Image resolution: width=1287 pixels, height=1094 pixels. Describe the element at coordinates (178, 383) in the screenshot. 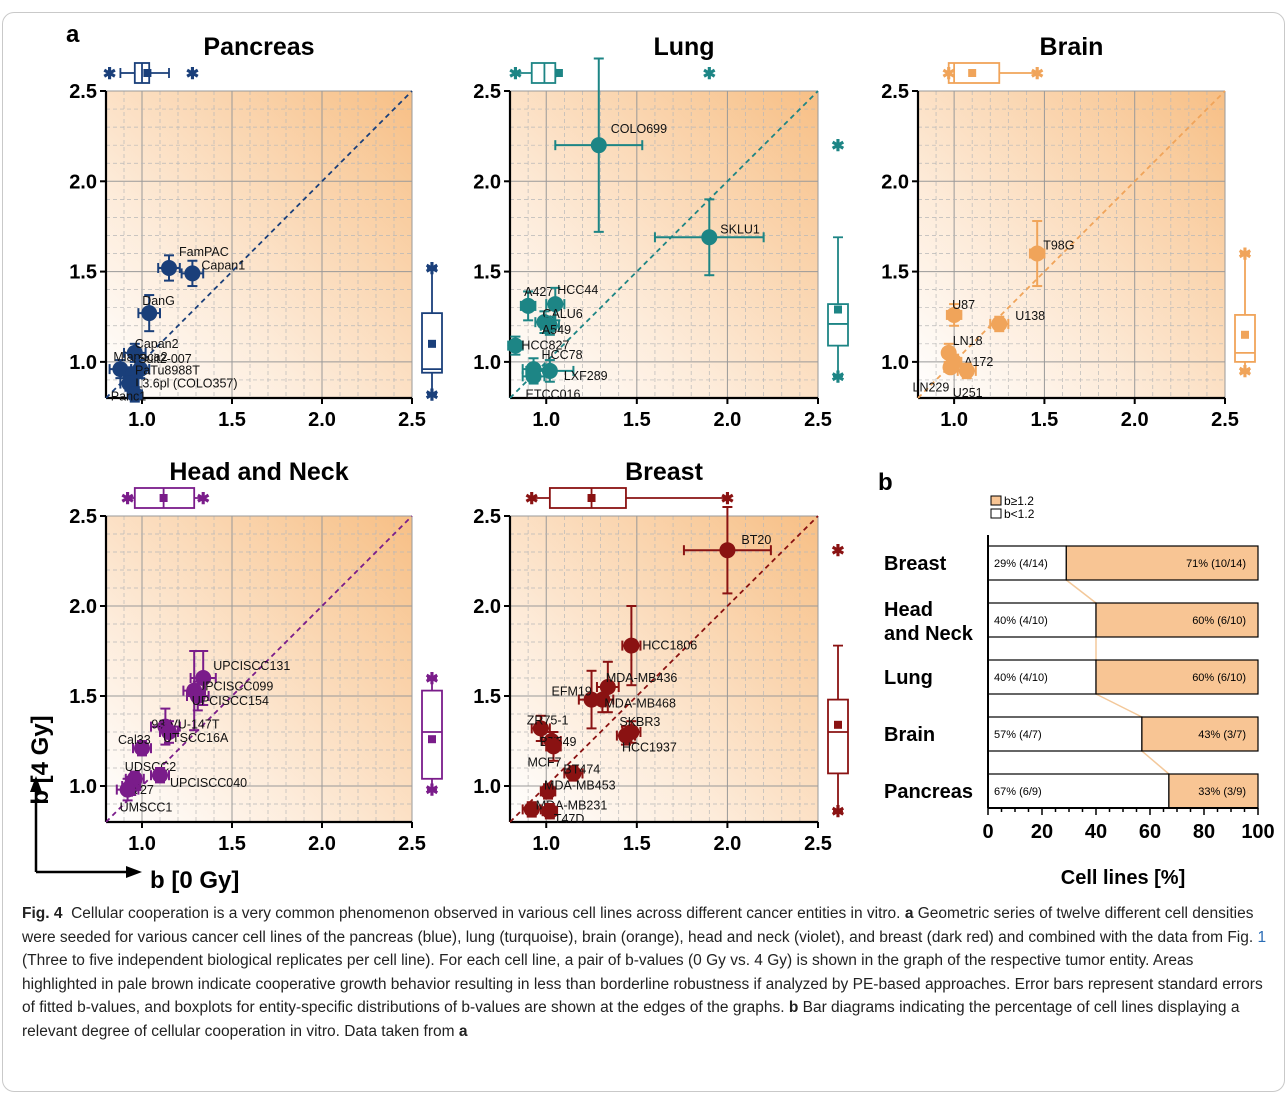

I see `point-l3-6pl-colo357: L3.6pl (COLO357)` at that location.